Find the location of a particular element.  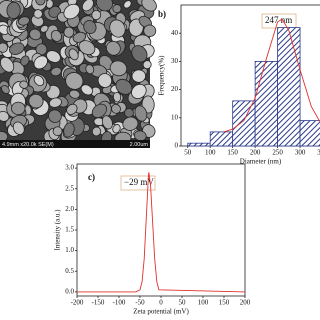

y-axis-label: Intensity (a.u.) is located at coordinates (58, 230).